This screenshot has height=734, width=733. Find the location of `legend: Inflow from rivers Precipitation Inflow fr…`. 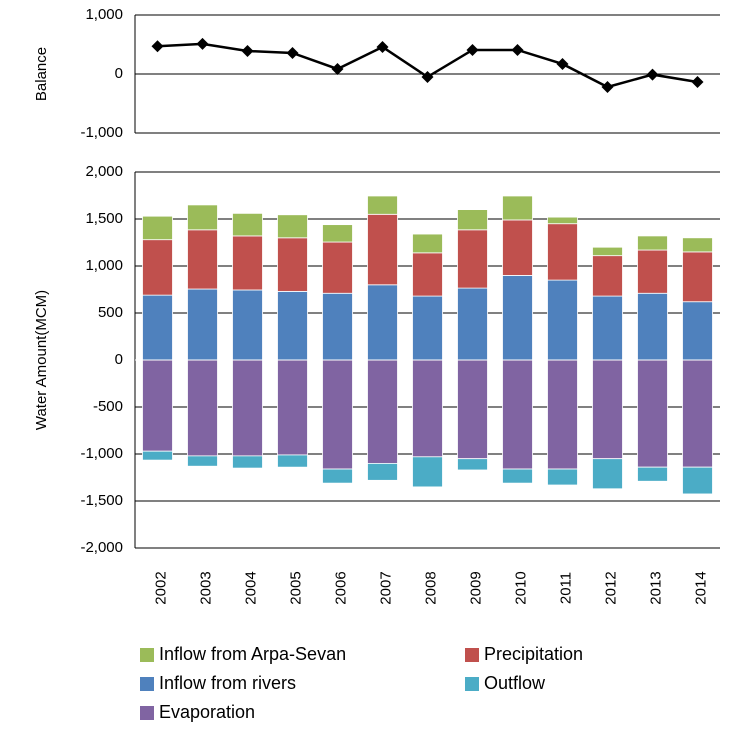

legend: Inflow from rivers Precipitation Inflow fr… is located at coordinates (361, 683).